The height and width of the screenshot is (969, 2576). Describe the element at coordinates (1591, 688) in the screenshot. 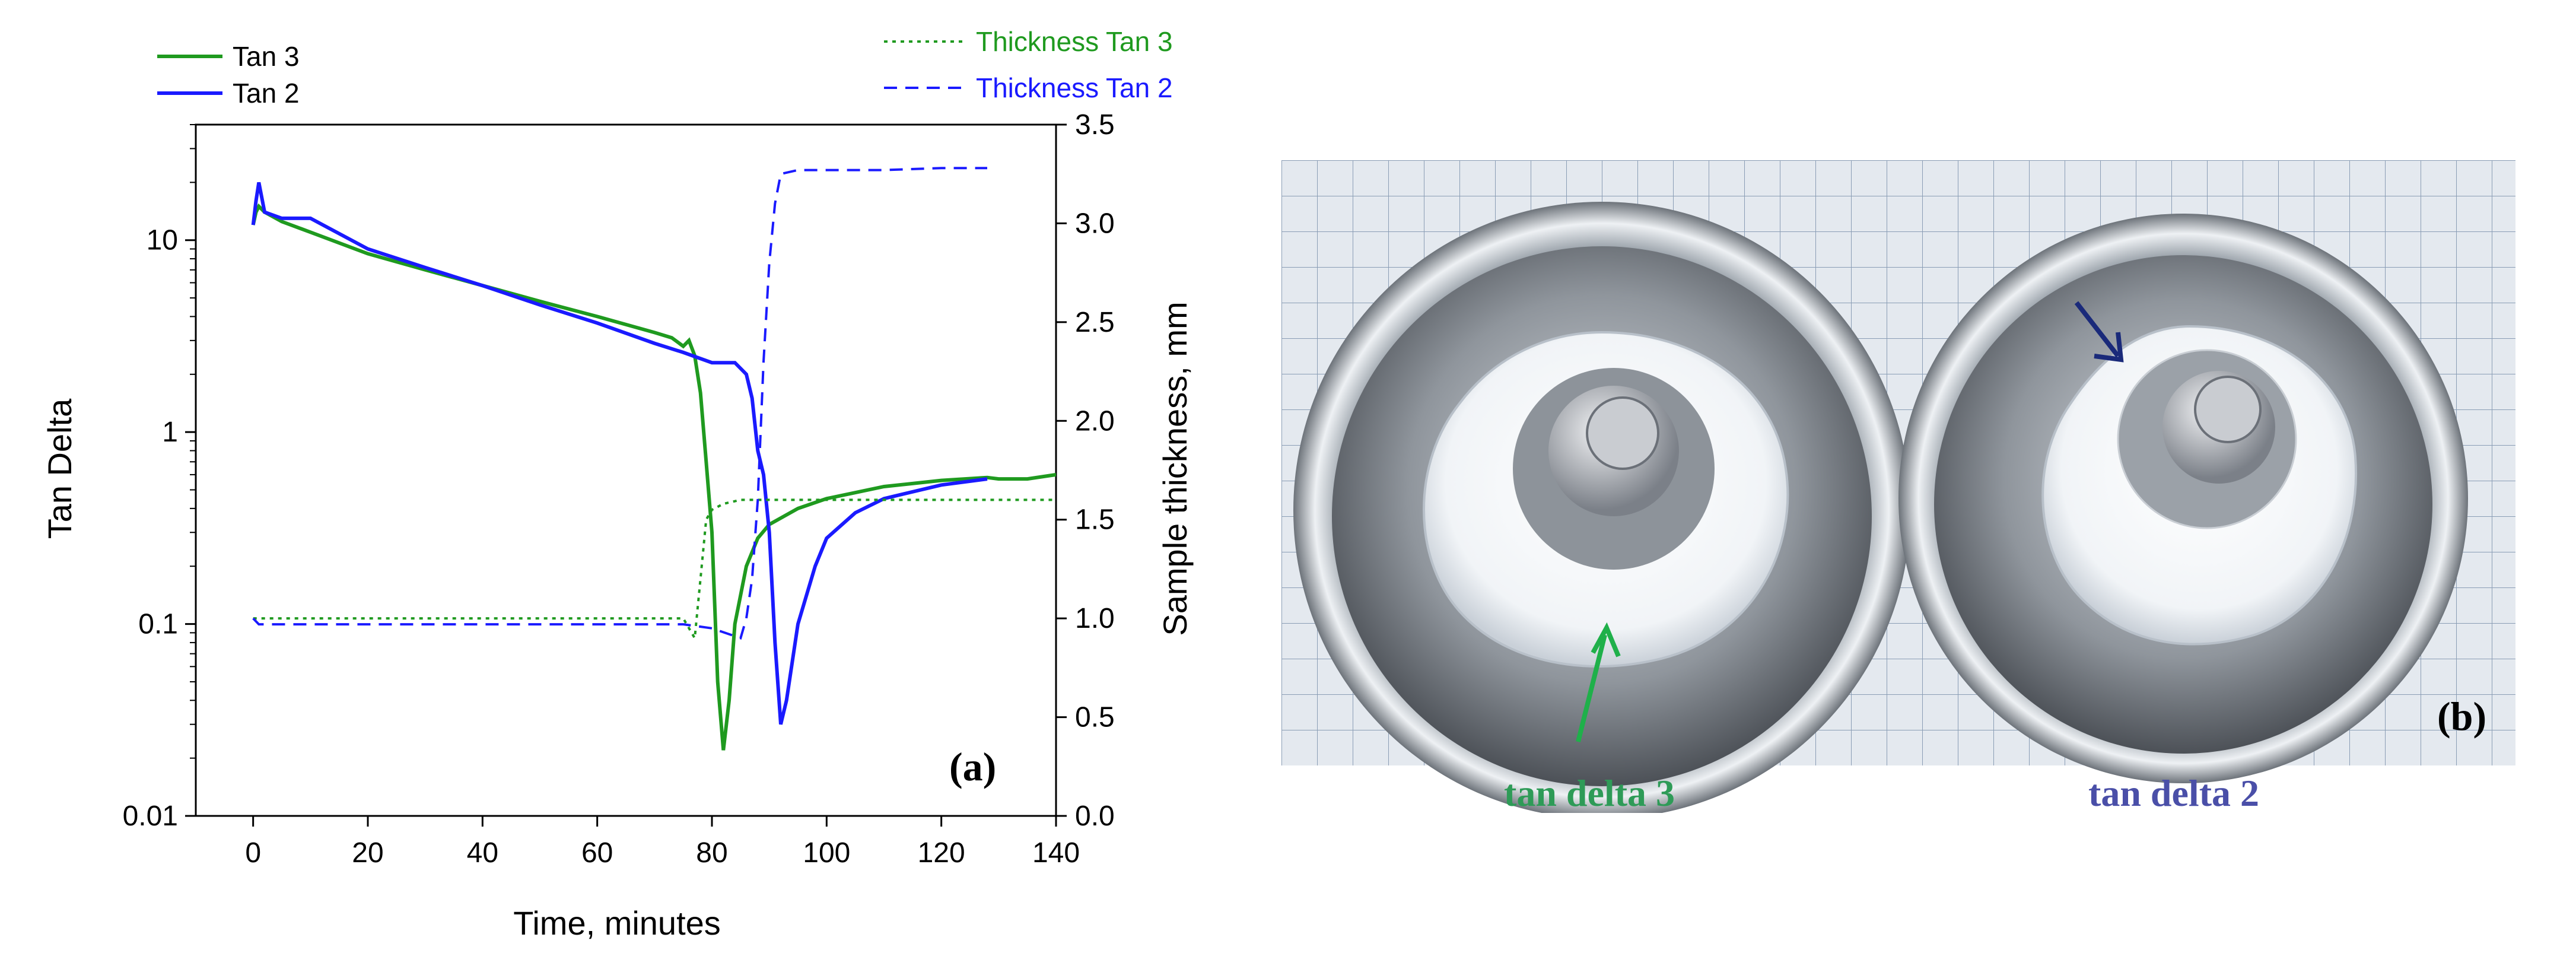

I see `arrow-green-icon` at that location.